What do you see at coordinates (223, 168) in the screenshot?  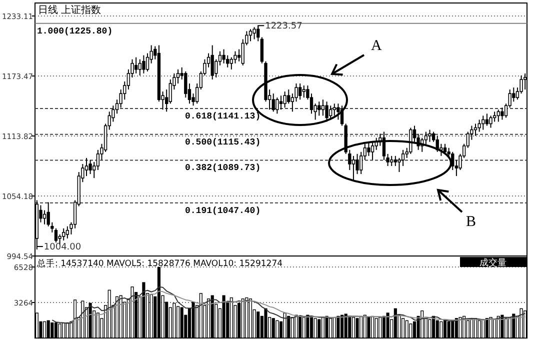 I see `ref-line-label: 0.382(1089.73)` at bounding box center [223, 168].